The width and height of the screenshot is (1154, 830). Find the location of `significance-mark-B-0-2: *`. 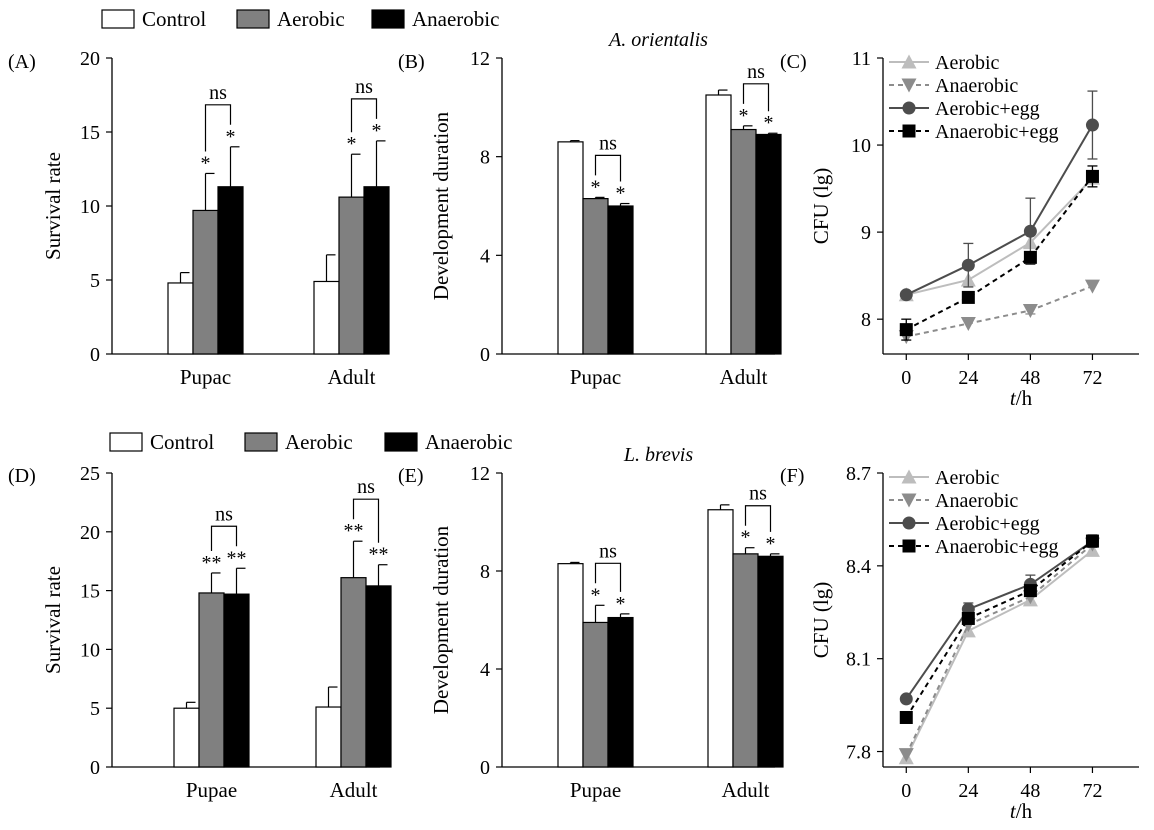

significance-mark-B-0-2: * is located at coordinates (621, 194).